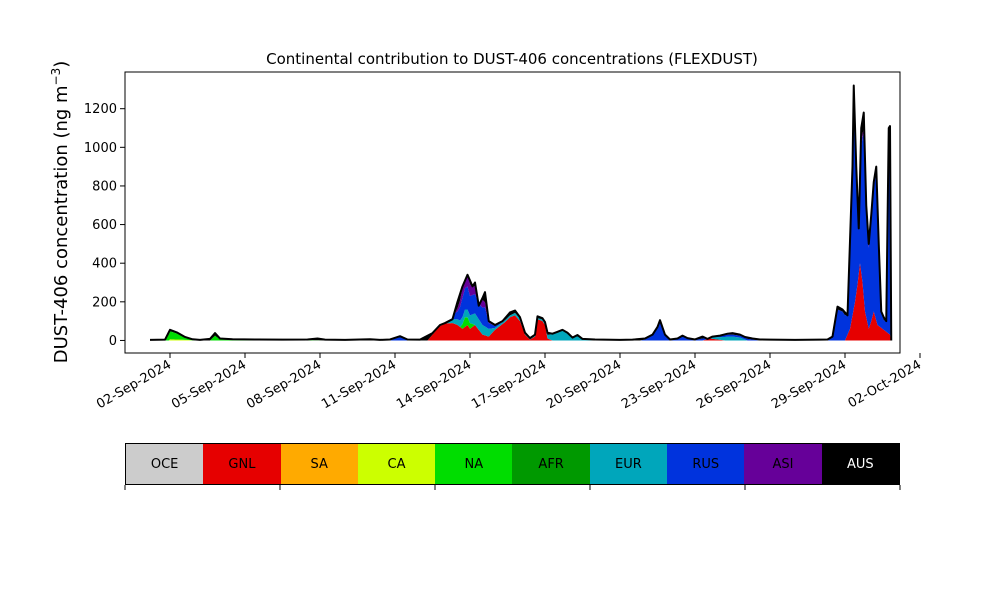 This screenshot has width=1000, height=600. I want to click on x-tick-label: 26-Sep-2024, so click(734, 384).